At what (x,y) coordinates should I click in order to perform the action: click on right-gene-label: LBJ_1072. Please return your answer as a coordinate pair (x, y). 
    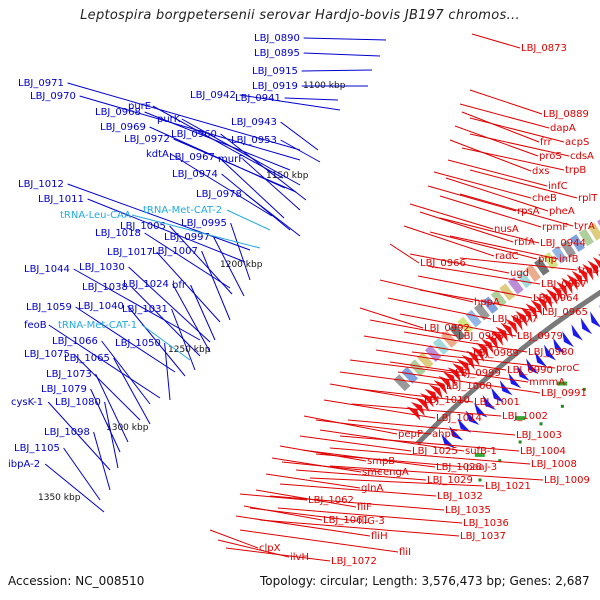
    Looking at the image, I should click on (354, 561).